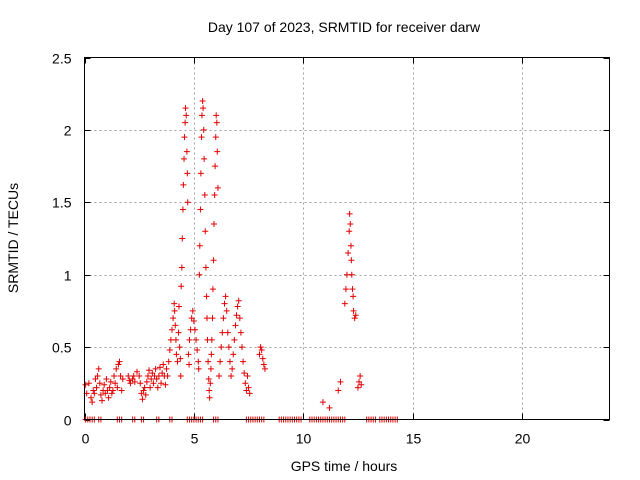 Image resolution: width=640 pixels, height=480 pixels. What do you see at coordinates (62, 348) in the screenshot?
I see `y-tick-label: 0.5` at bounding box center [62, 348].